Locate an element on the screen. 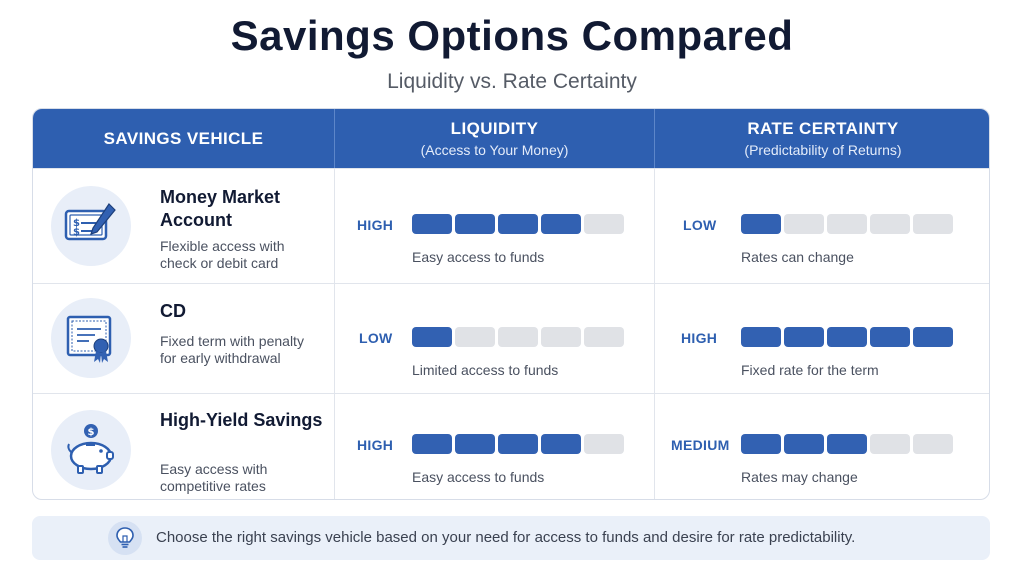 The image size is (1024, 576). header-liquidity-sub: (Access to Your Money) is located at coordinates (494, 150).